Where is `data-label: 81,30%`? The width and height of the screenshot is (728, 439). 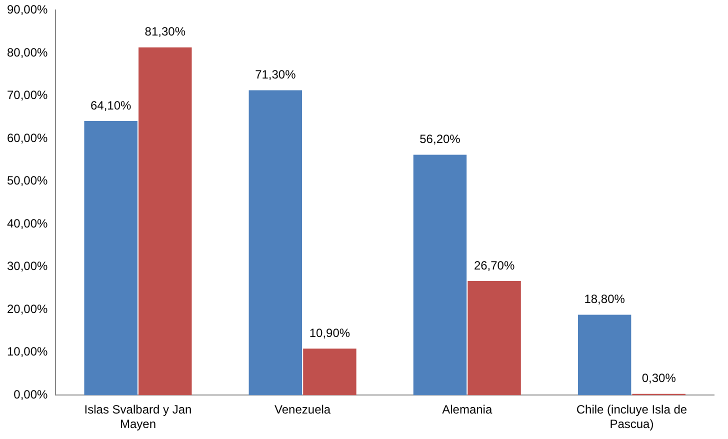 data-label: 81,30% is located at coordinates (165, 31).